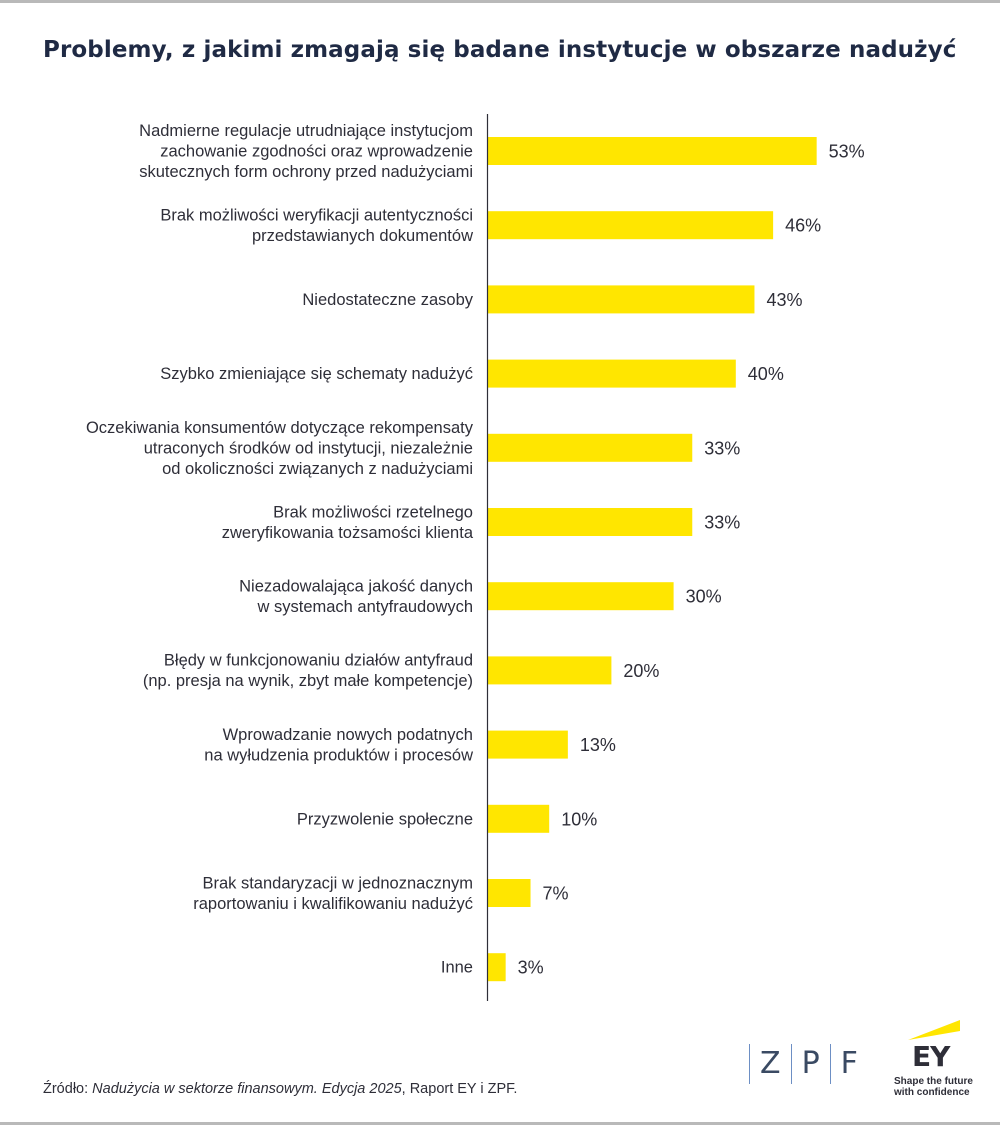  Describe the element at coordinates (932, 1092) in the screenshot. I see `ey-tagline-line: with confidence` at that location.